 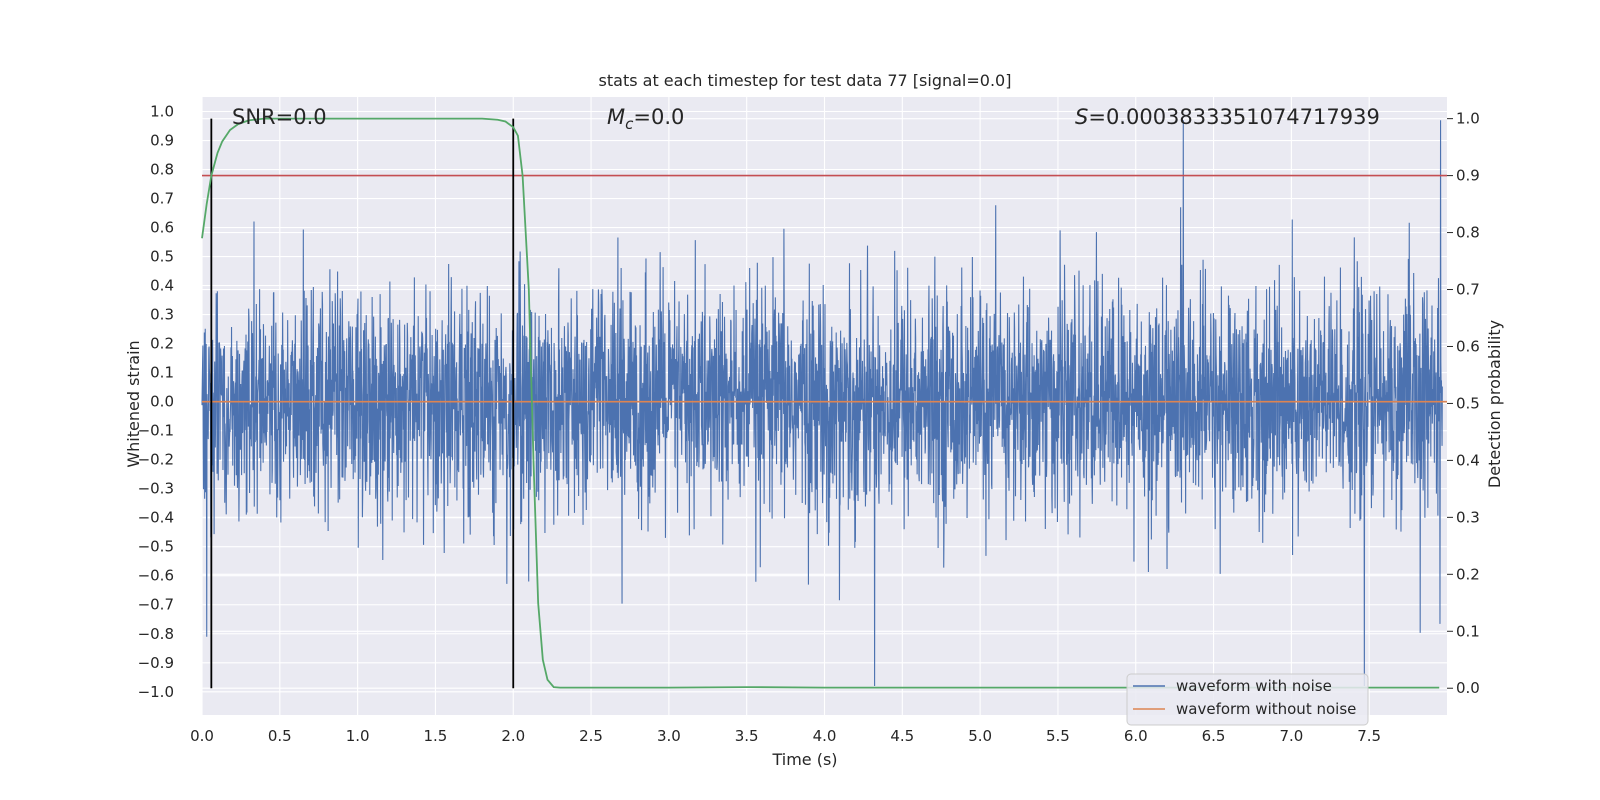 I want to click on x-tick-label: 1.5, so click(x=436, y=736).